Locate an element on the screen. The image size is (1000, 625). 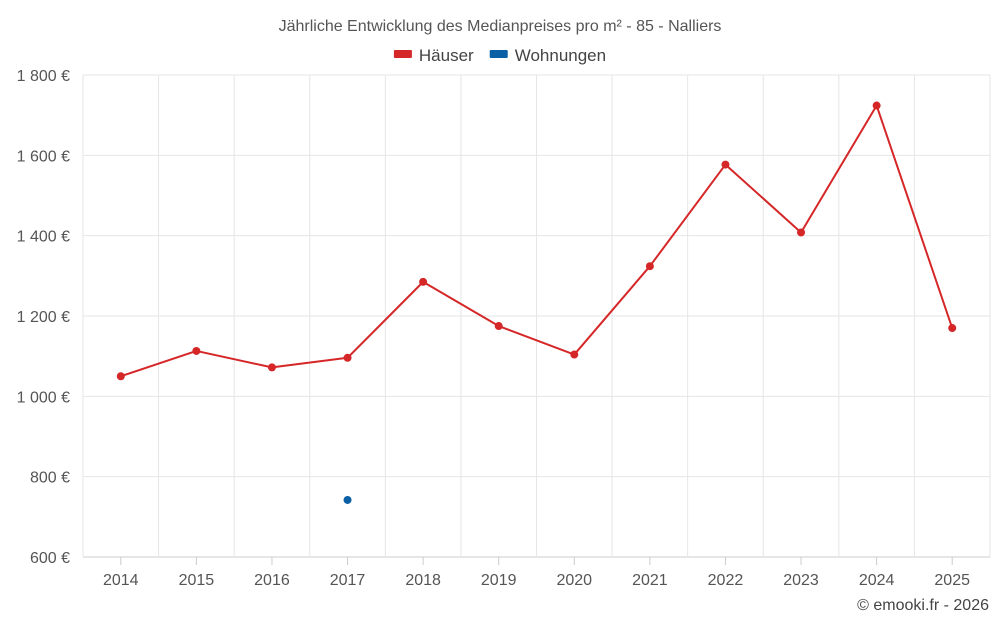
x-tick-label: 2022 is located at coordinates (726, 580).